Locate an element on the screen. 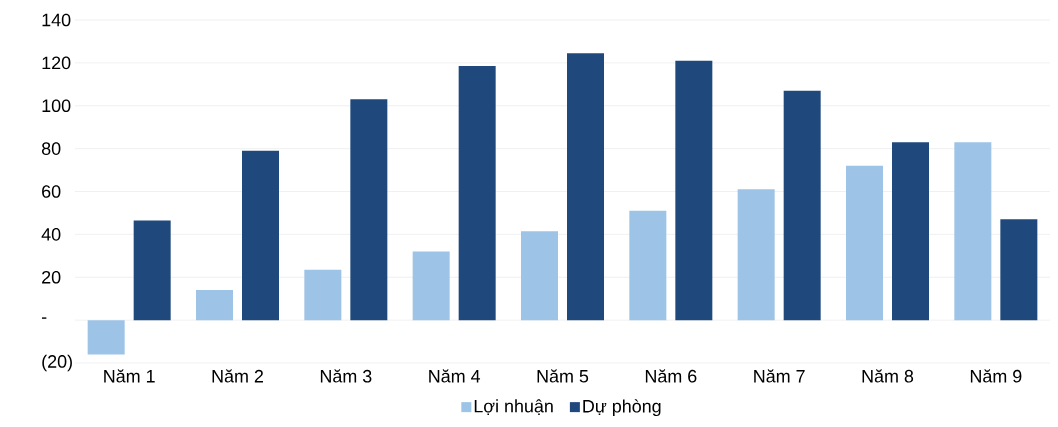  x-tick-label: Năm 5 is located at coordinates (563, 376).